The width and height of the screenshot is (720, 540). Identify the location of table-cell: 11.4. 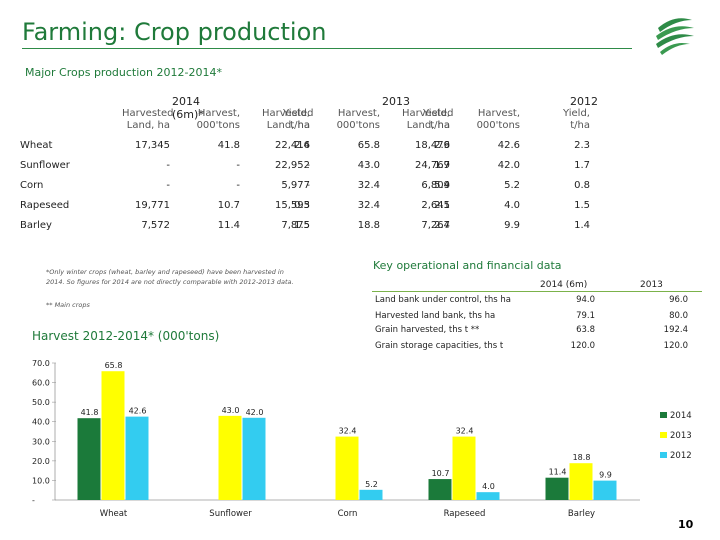
(228, 225).